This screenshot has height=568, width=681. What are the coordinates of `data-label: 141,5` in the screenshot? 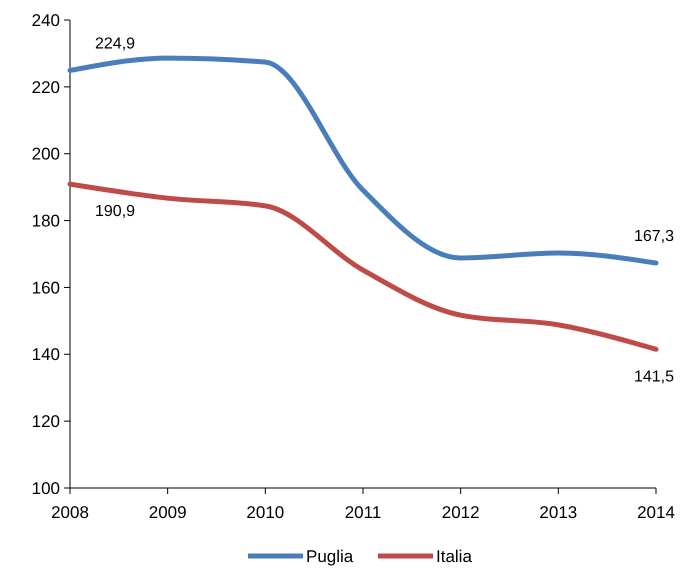 It's located at (654, 377).